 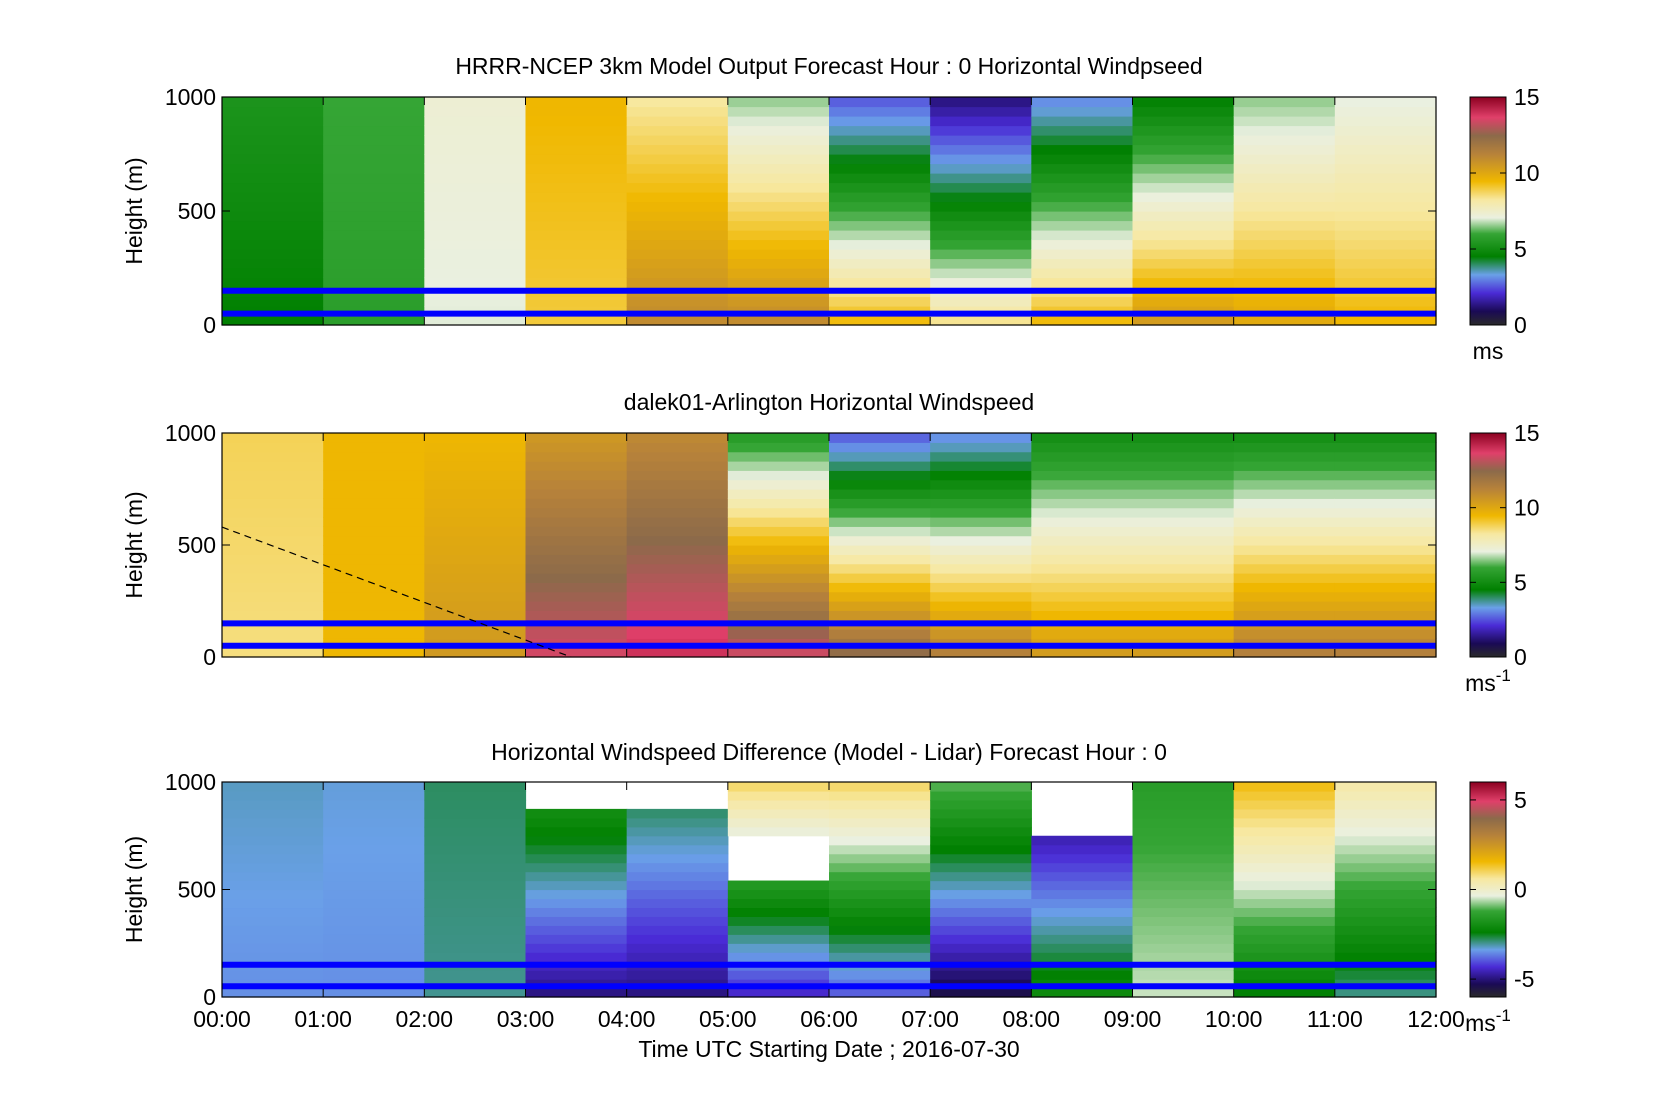 I want to click on y-axis-label: Height (m), so click(x=134, y=889).